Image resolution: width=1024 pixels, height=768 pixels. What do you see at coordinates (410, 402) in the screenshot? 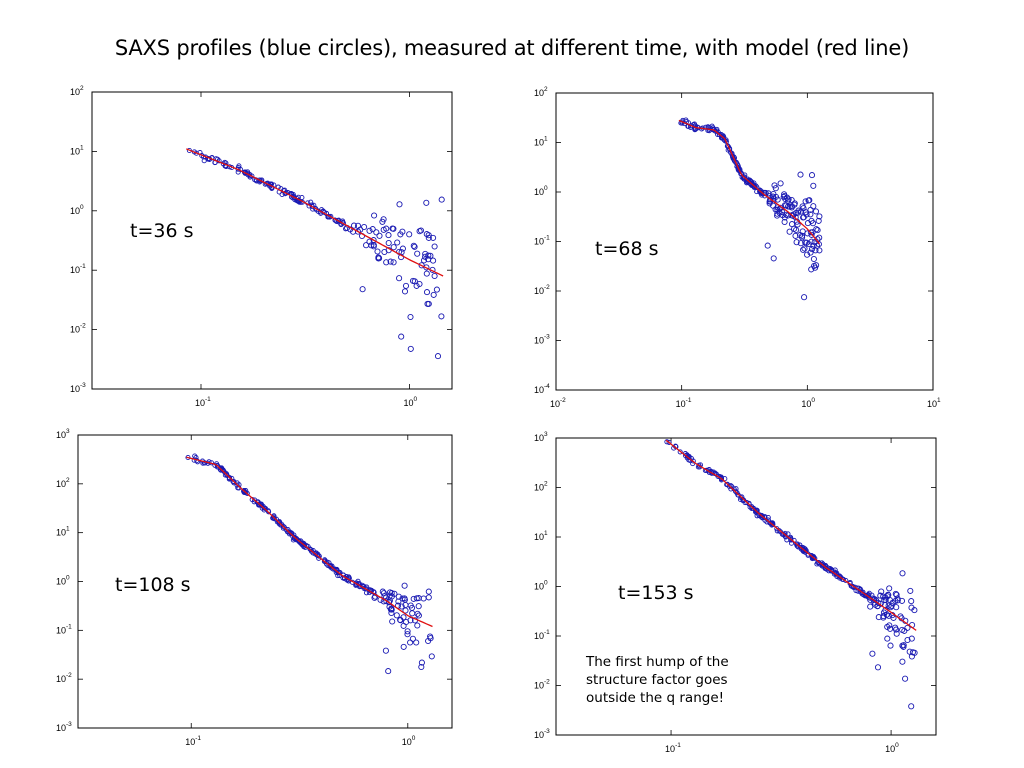
I see `x-tick-label: 10⁰` at bounding box center [410, 402].